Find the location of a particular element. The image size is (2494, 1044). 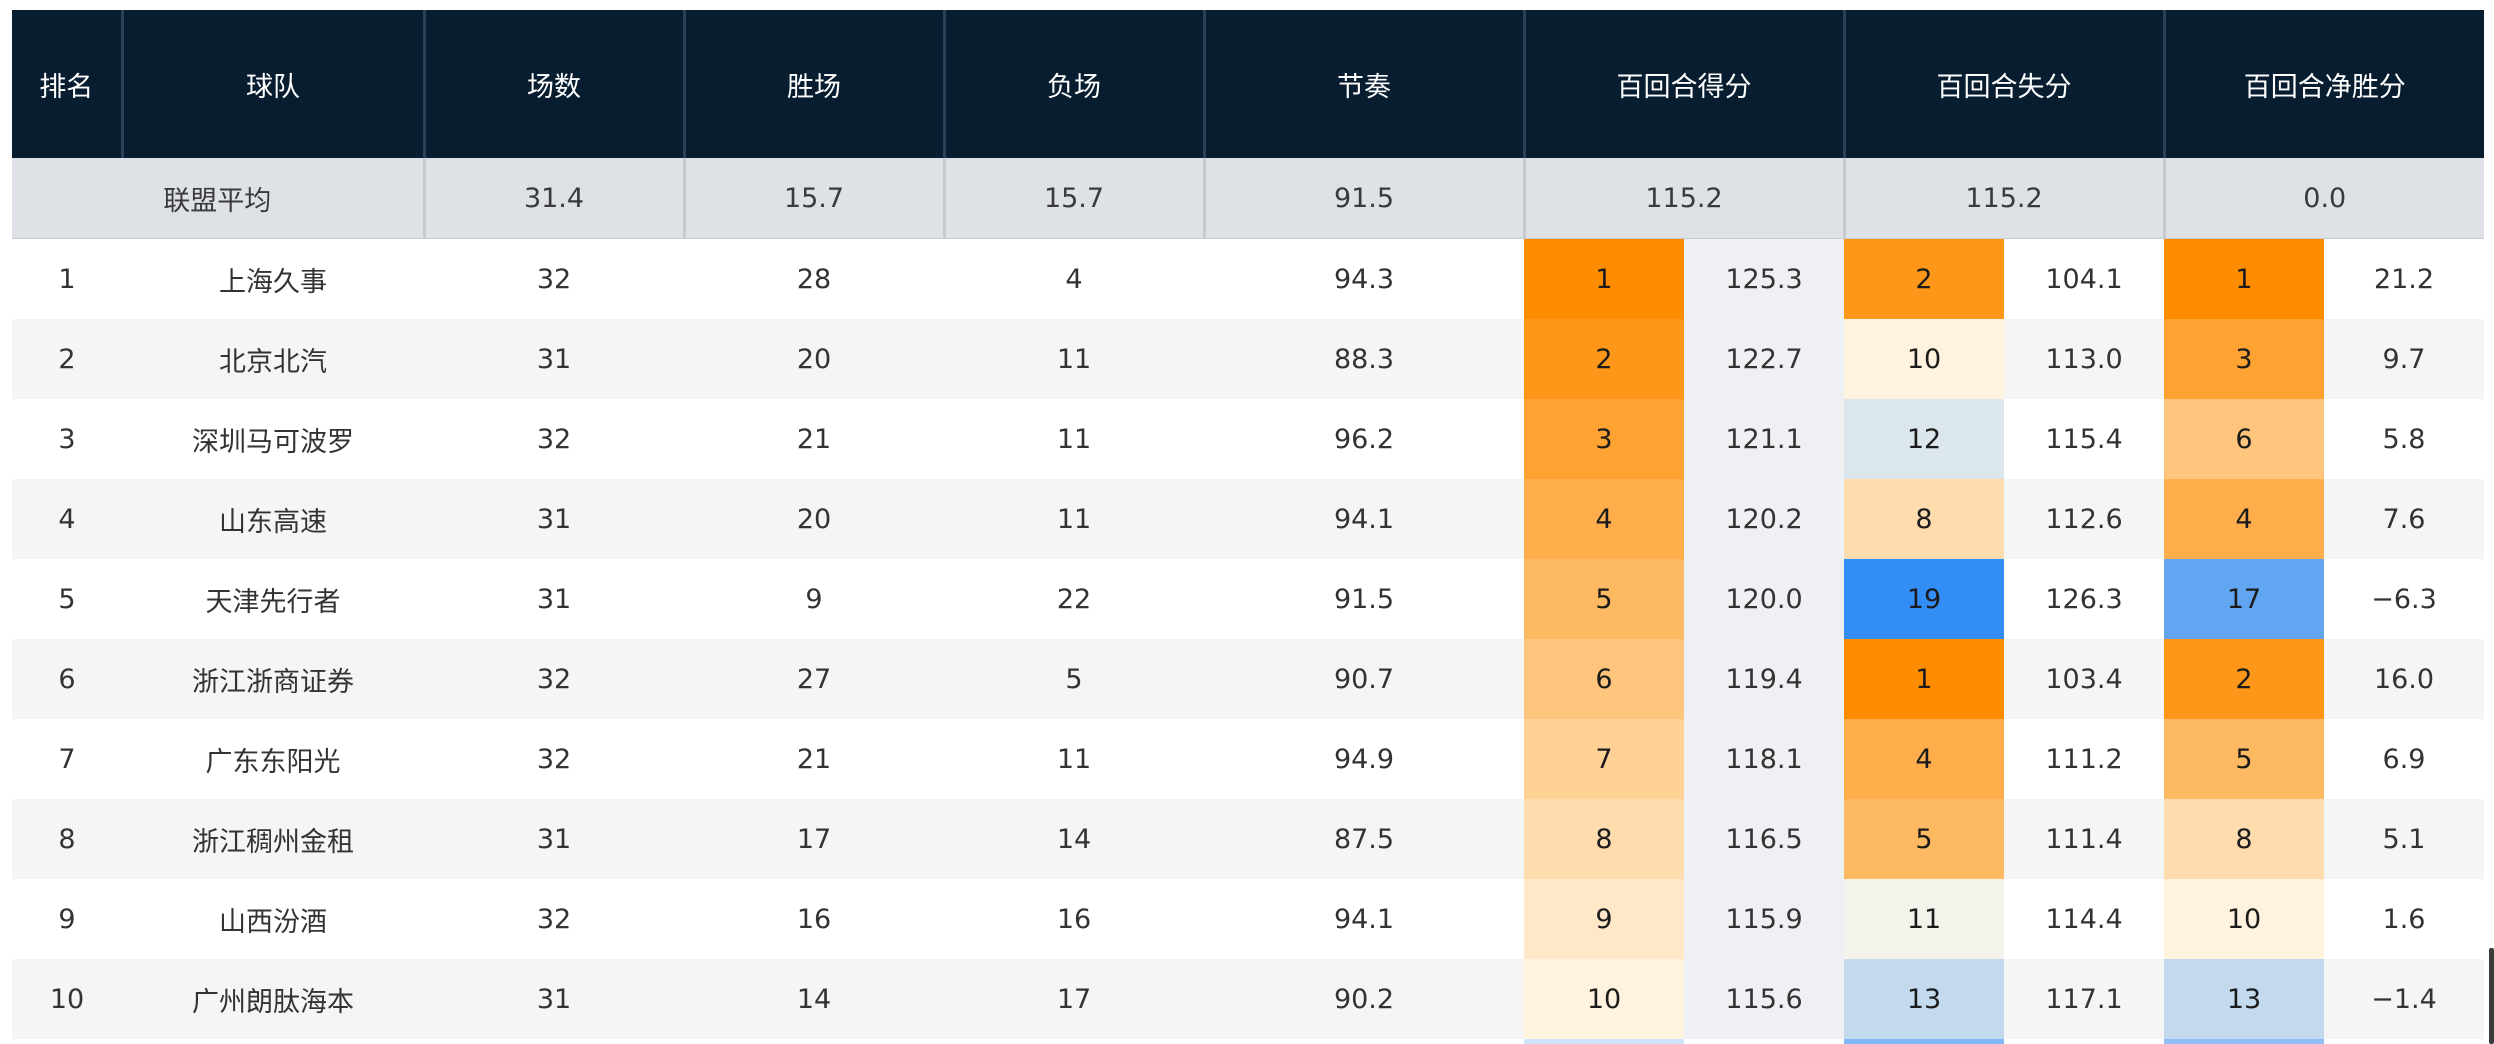

defensive-rating-cell: 111.4 is located at coordinates (2084, 839).